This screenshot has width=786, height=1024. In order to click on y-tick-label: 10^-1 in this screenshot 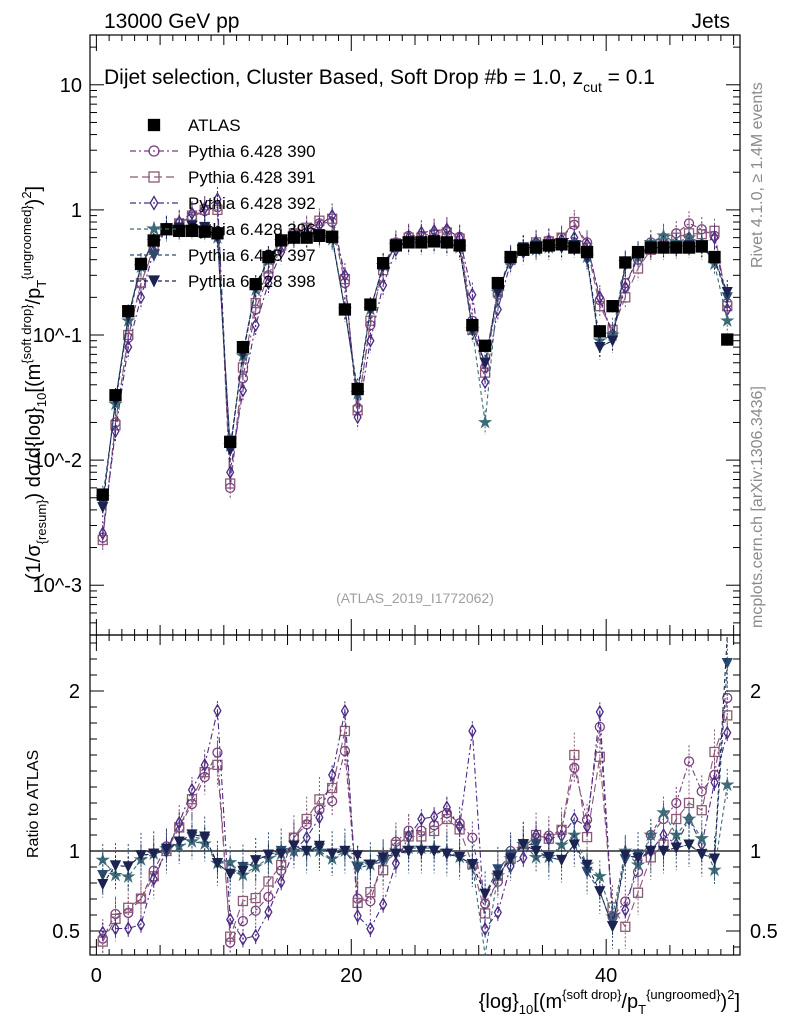, I will do `click(57, 336)`.